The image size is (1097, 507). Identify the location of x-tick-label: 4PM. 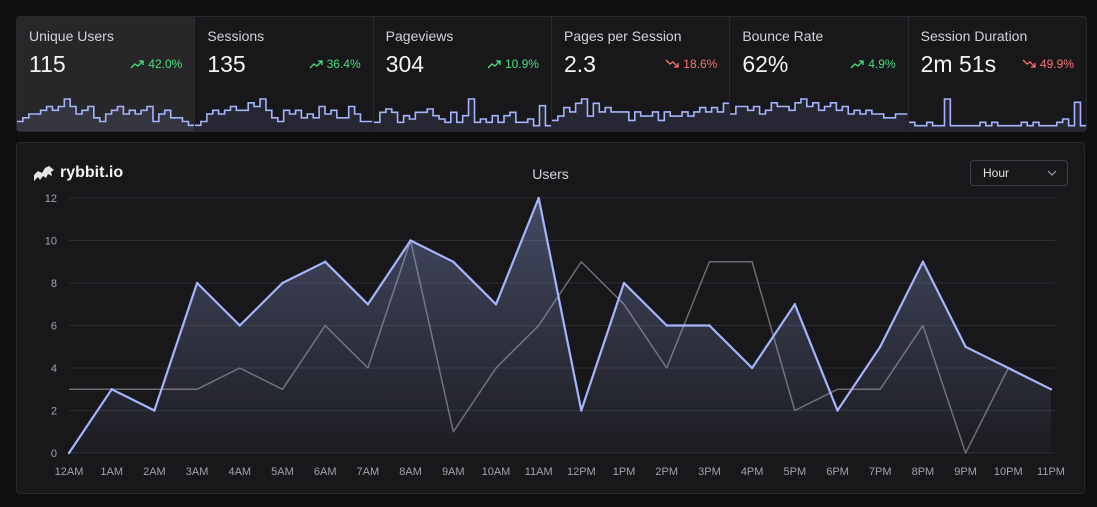
(752, 472).